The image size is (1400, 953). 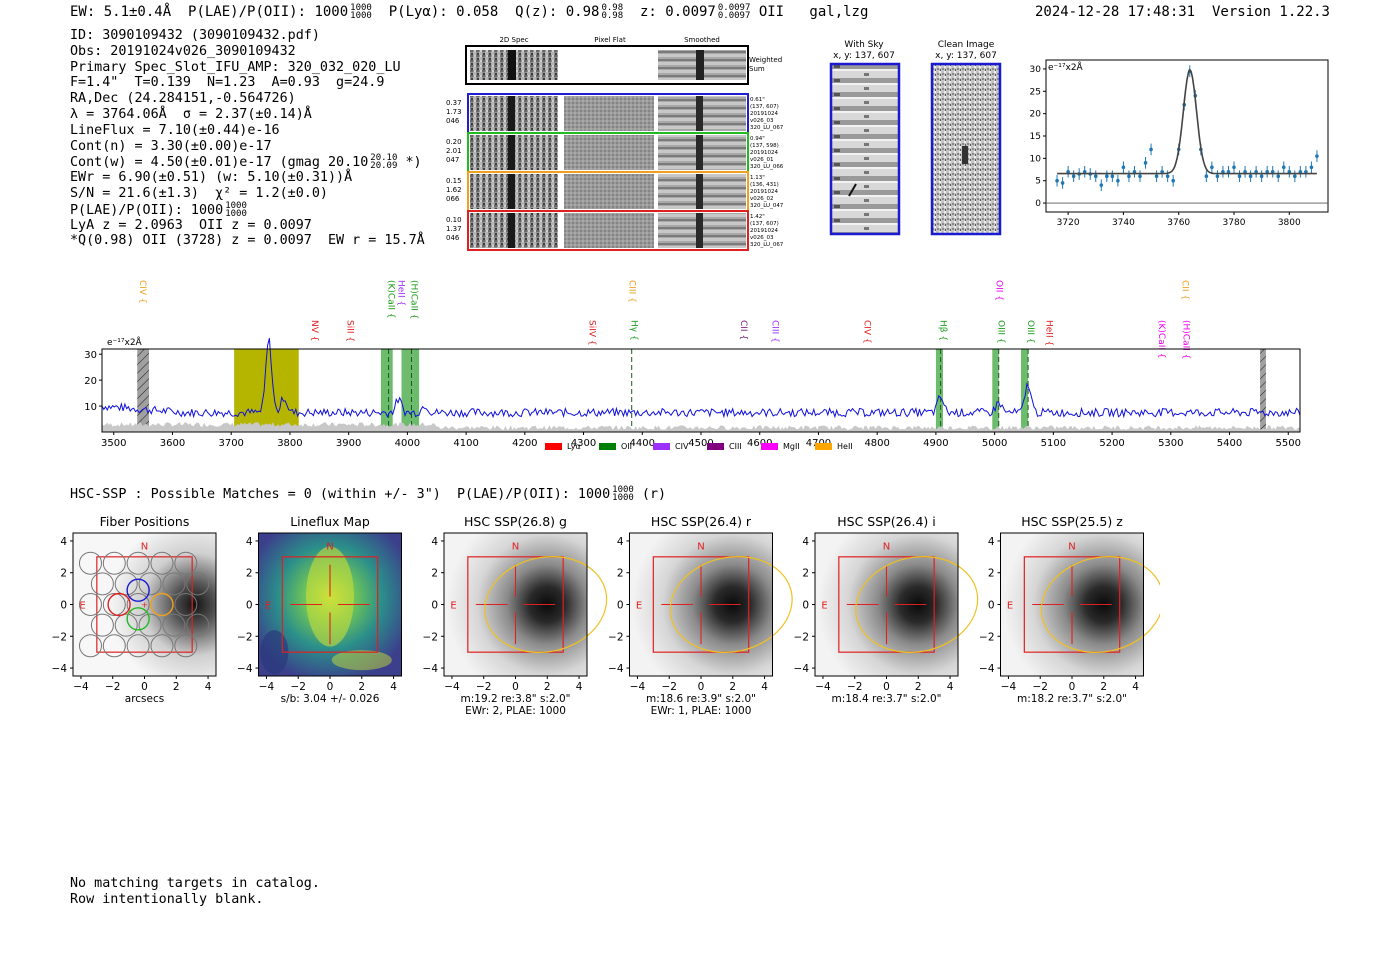 I want to click on info-sn: S/N = 21.6(±1.3) χ² = 1.2(±0.0), so click(x=199, y=193).